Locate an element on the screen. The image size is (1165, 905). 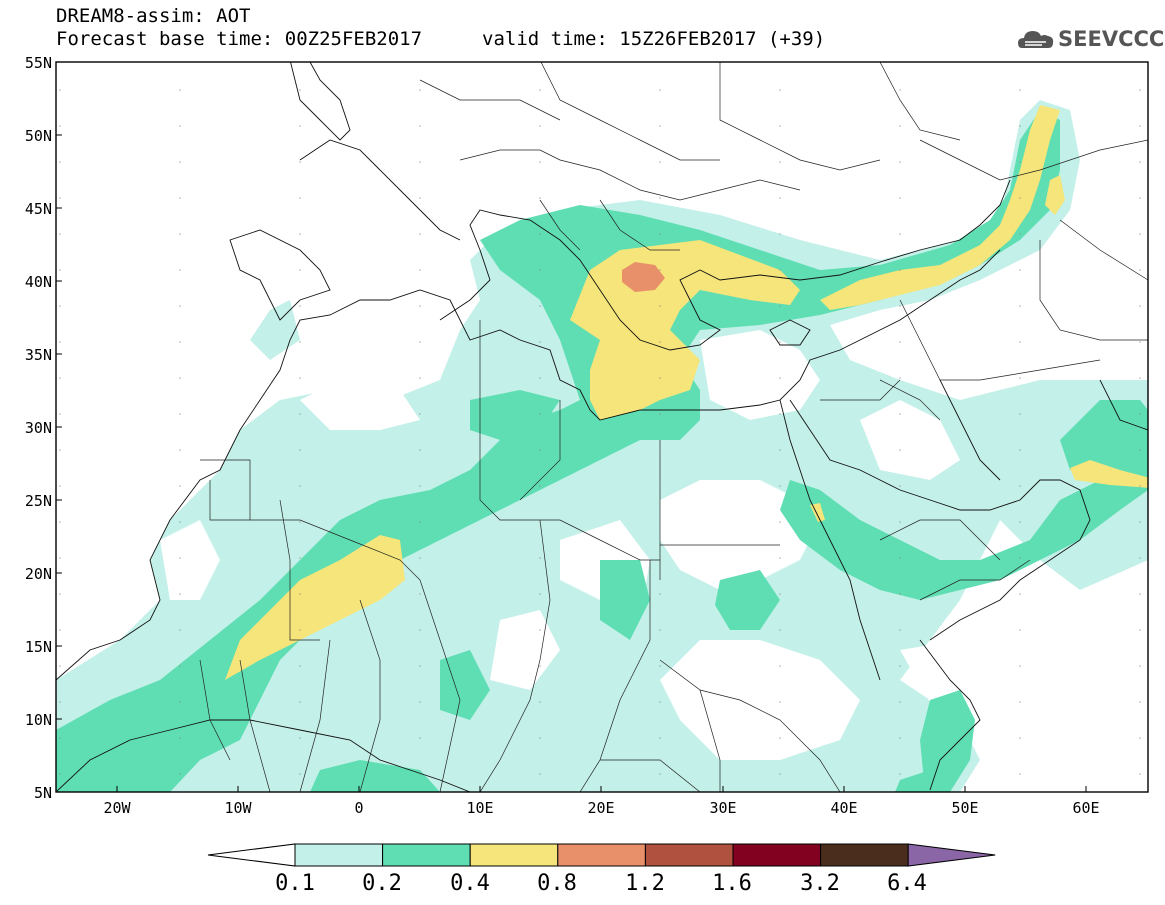
lat-label-10n: 10N is located at coordinates (38, 720).